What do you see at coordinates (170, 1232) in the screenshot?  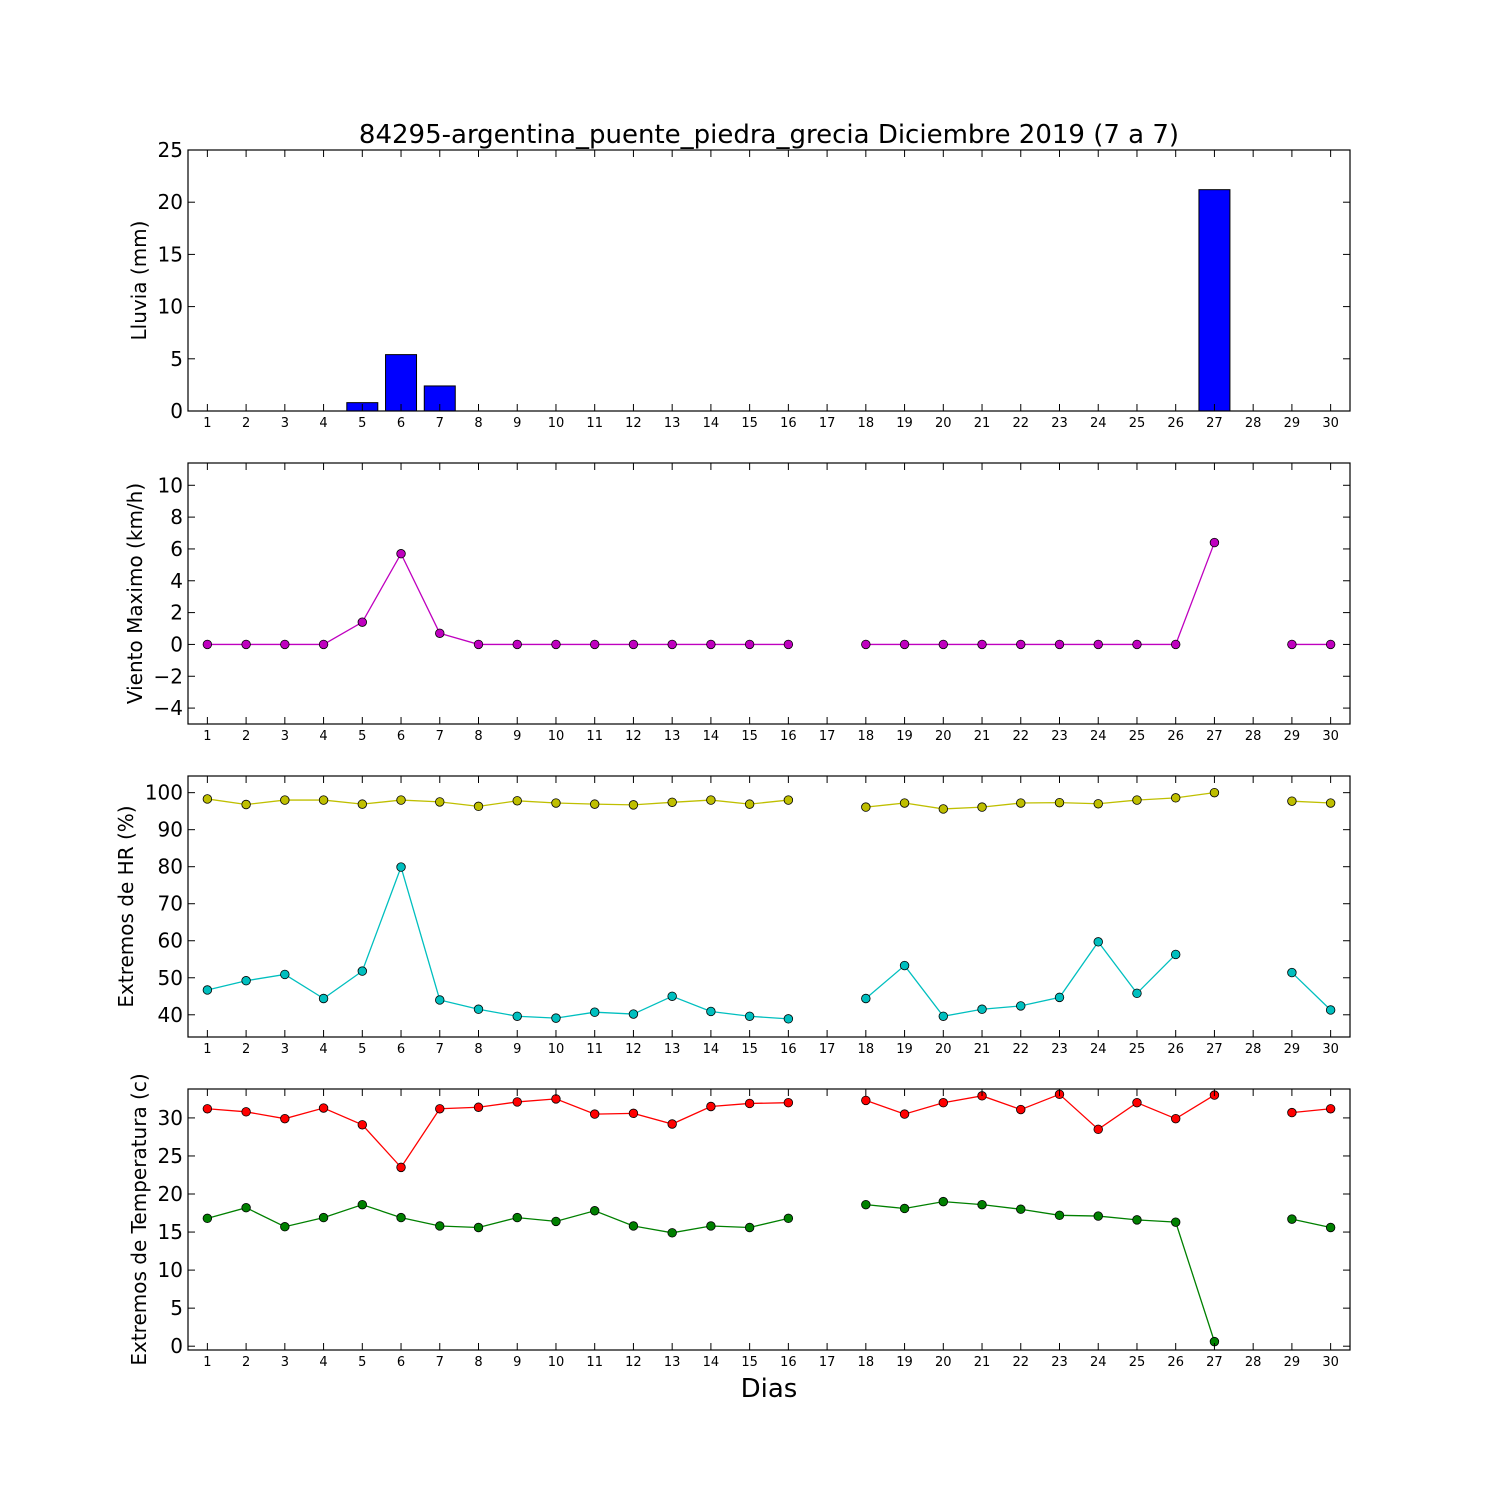 I see `y-tick-label: 15` at bounding box center [170, 1232].